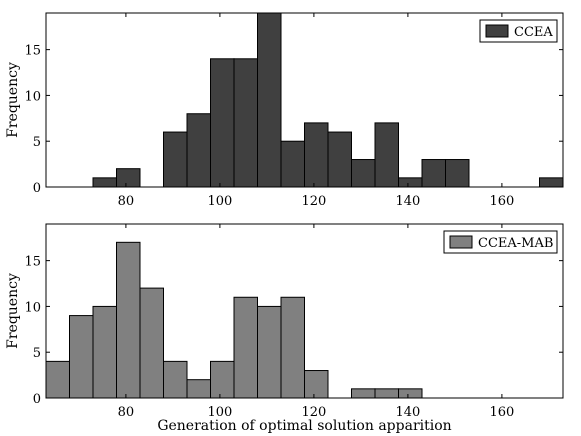  I want to click on legend: CCEA, so click(518, 31).